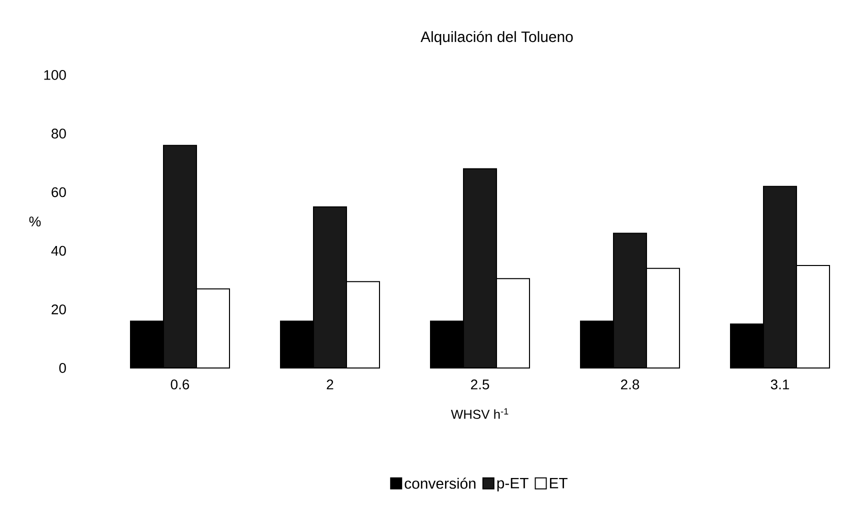 The height and width of the screenshot is (528, 860). I want to click on y-axis-title: %, so click(35, 221).